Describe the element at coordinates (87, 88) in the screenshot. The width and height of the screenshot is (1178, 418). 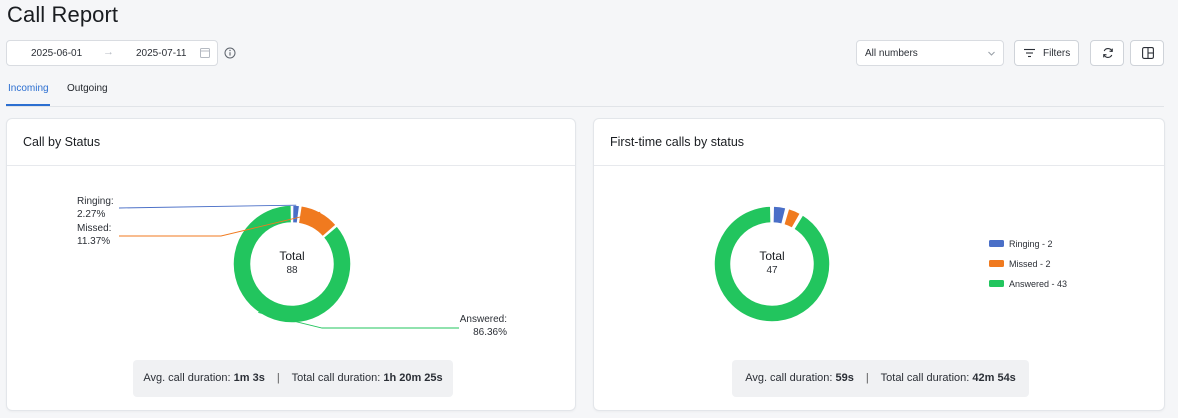
I see `tab-outgoing: Outgoing` at that location.